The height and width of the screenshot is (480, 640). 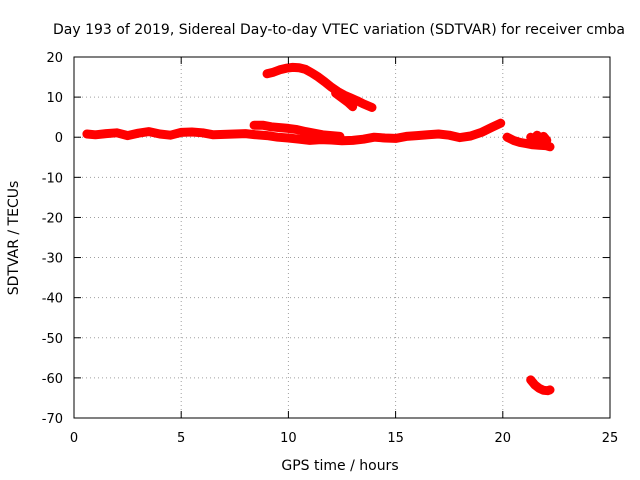 What do you see at coordinates (14, 238) in the screenshot?
I see `y-axis-label: SDTVAR / TECUs` at bounding box center [14, 238].